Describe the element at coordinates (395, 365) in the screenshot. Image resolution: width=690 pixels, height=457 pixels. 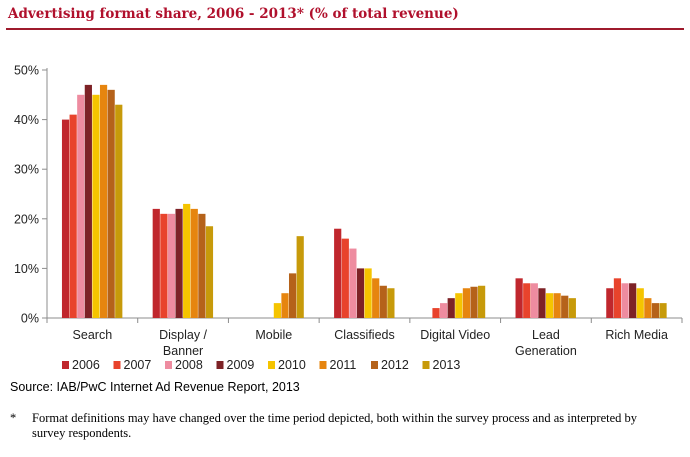
I see `legend-label-2012: 2012` at that location.